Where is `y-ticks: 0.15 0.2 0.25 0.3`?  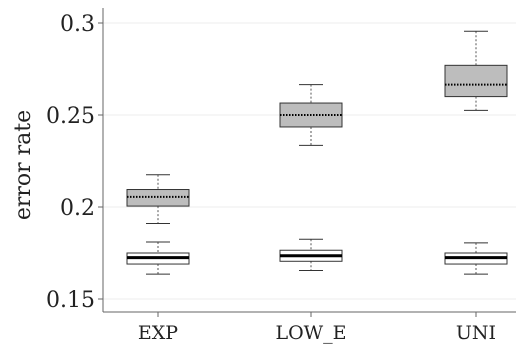 y-ticks: 0.15 0.2 0.25 0.3 is located at coordinates (74, 162).